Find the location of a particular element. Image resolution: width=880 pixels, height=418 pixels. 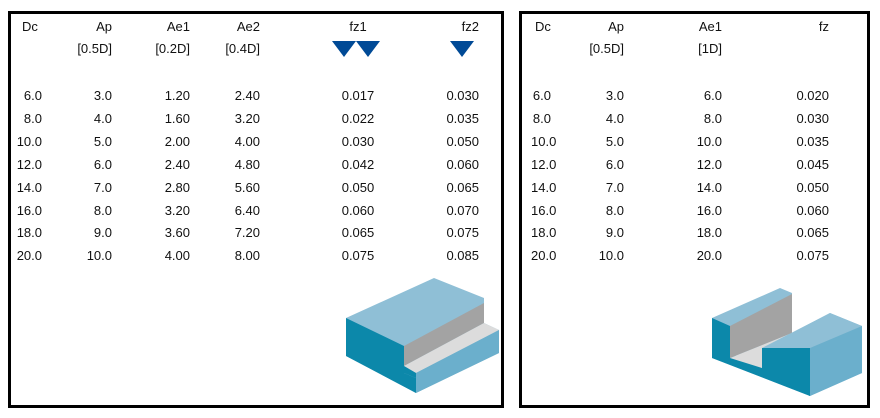

table-cell: 0.085 is located at coordinates (462, 256).